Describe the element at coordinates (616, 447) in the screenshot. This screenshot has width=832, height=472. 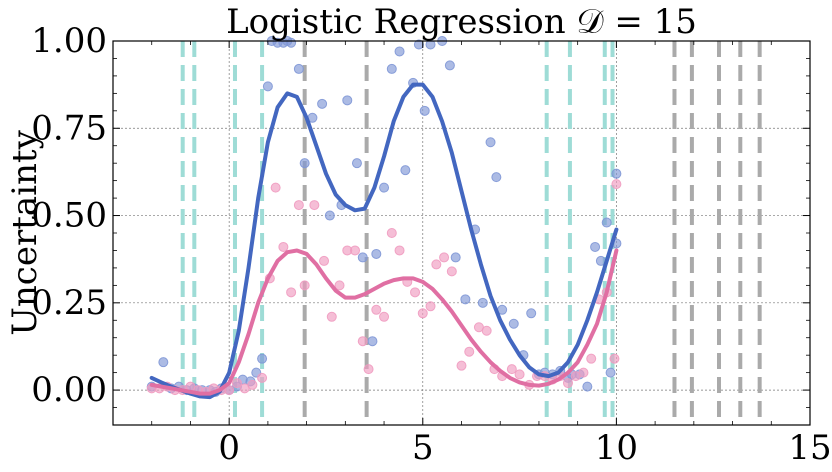
I see `x-tick-label: 10` at that location.